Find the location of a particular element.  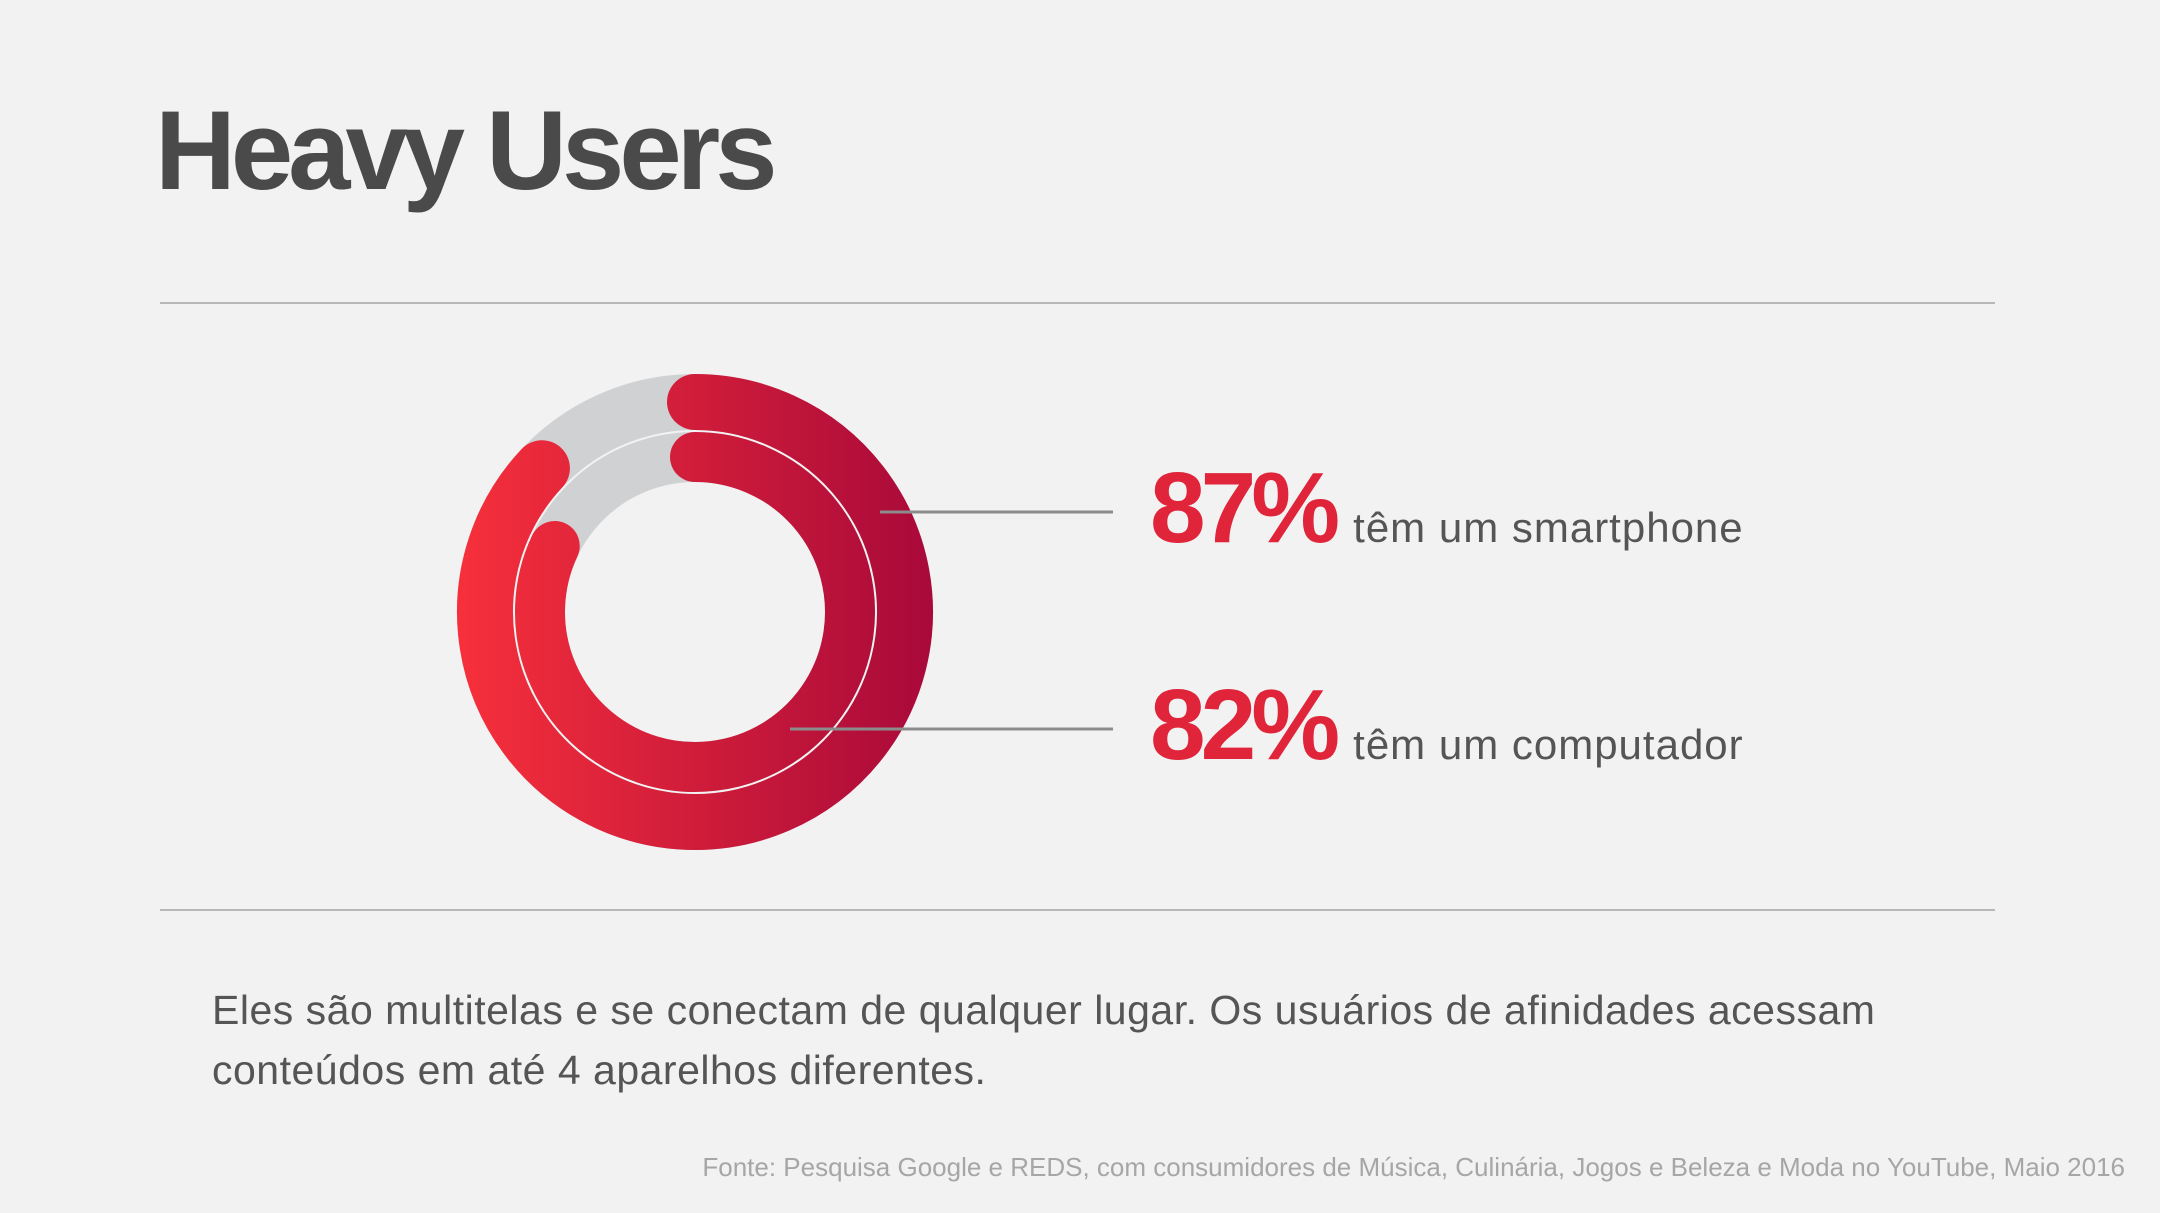

inner-ring-progress-computador is located at coordinates (695, 612).